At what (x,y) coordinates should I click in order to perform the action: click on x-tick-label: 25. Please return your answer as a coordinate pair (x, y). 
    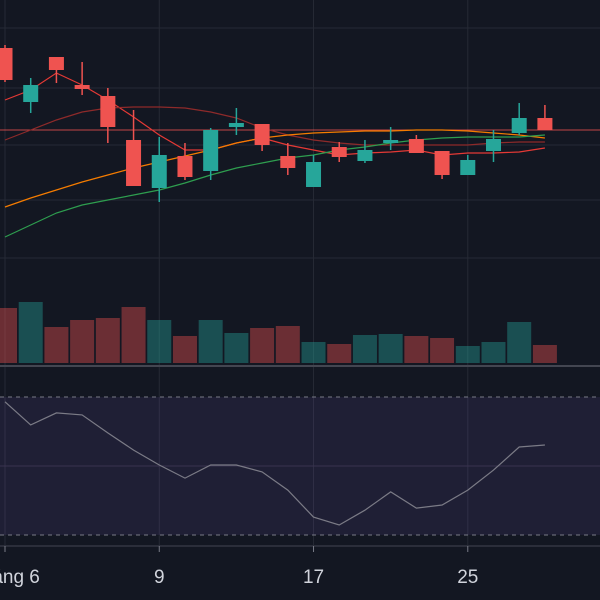
    Looking at the image, I should click on (467, 577).